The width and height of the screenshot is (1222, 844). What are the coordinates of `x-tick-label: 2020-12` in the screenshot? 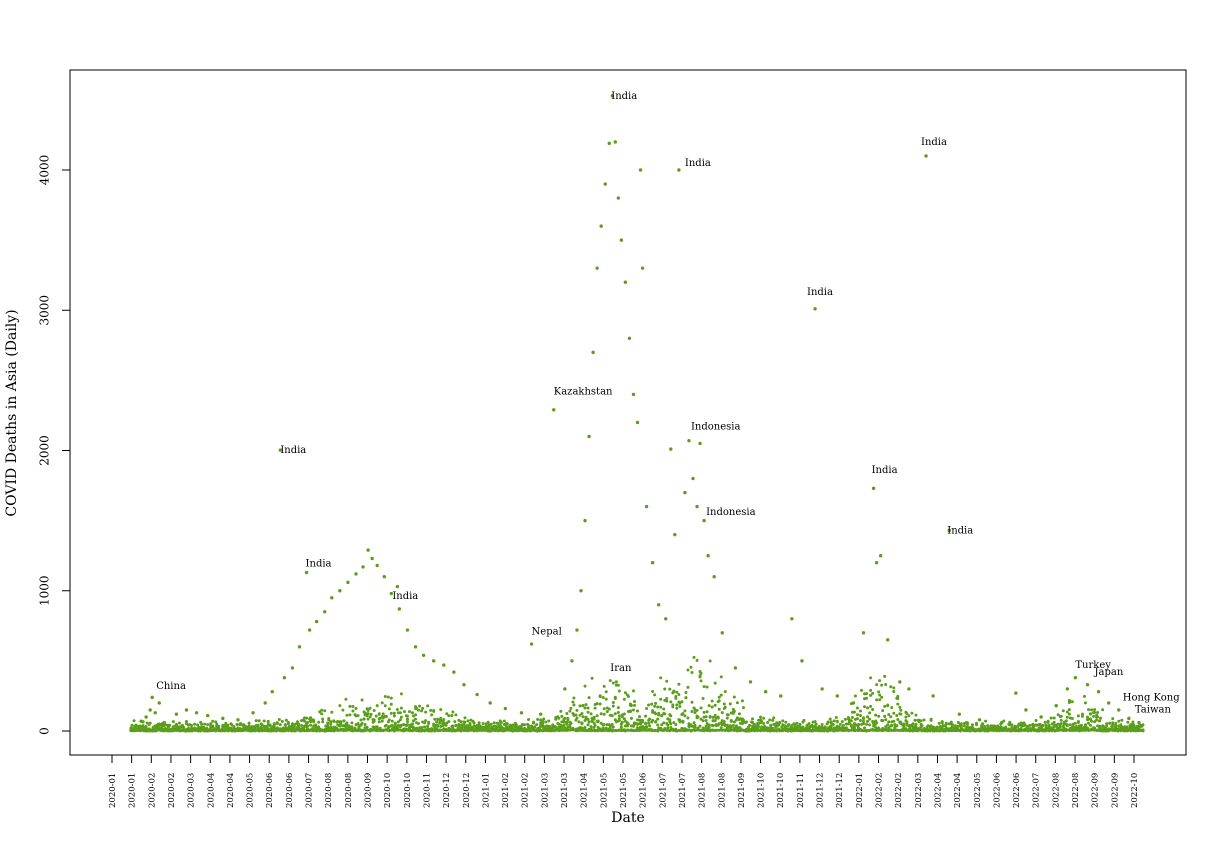 It's located at (467, 790).